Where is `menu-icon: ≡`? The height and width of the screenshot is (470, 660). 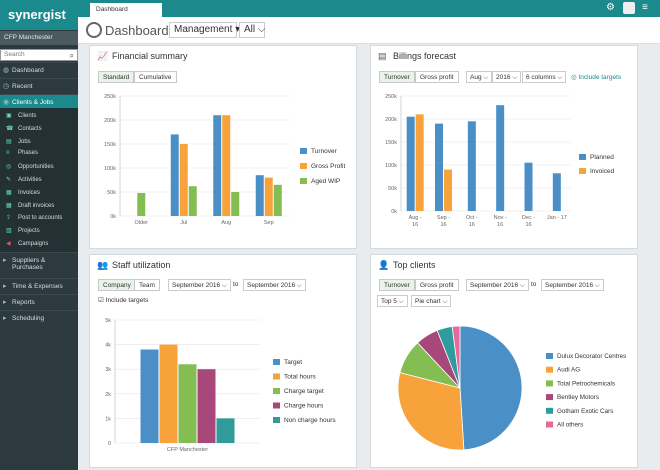 menu-icon: ≡ is located at coordinates (645, 7).